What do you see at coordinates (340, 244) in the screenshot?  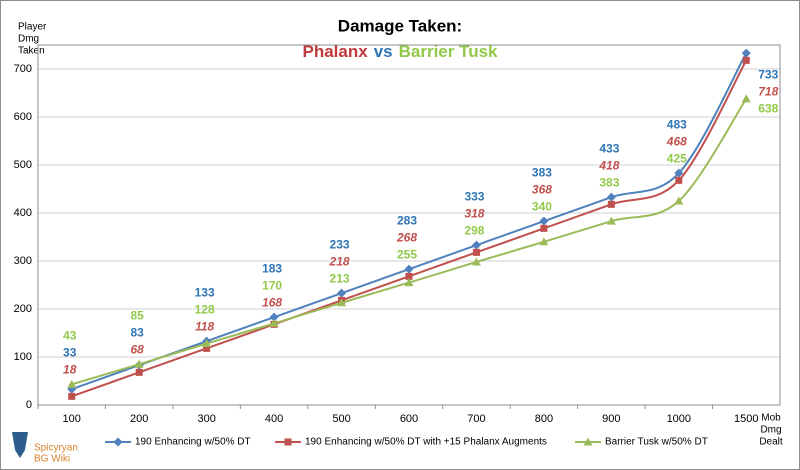 I see `data-label: 233` at bounding box center [340, 244].